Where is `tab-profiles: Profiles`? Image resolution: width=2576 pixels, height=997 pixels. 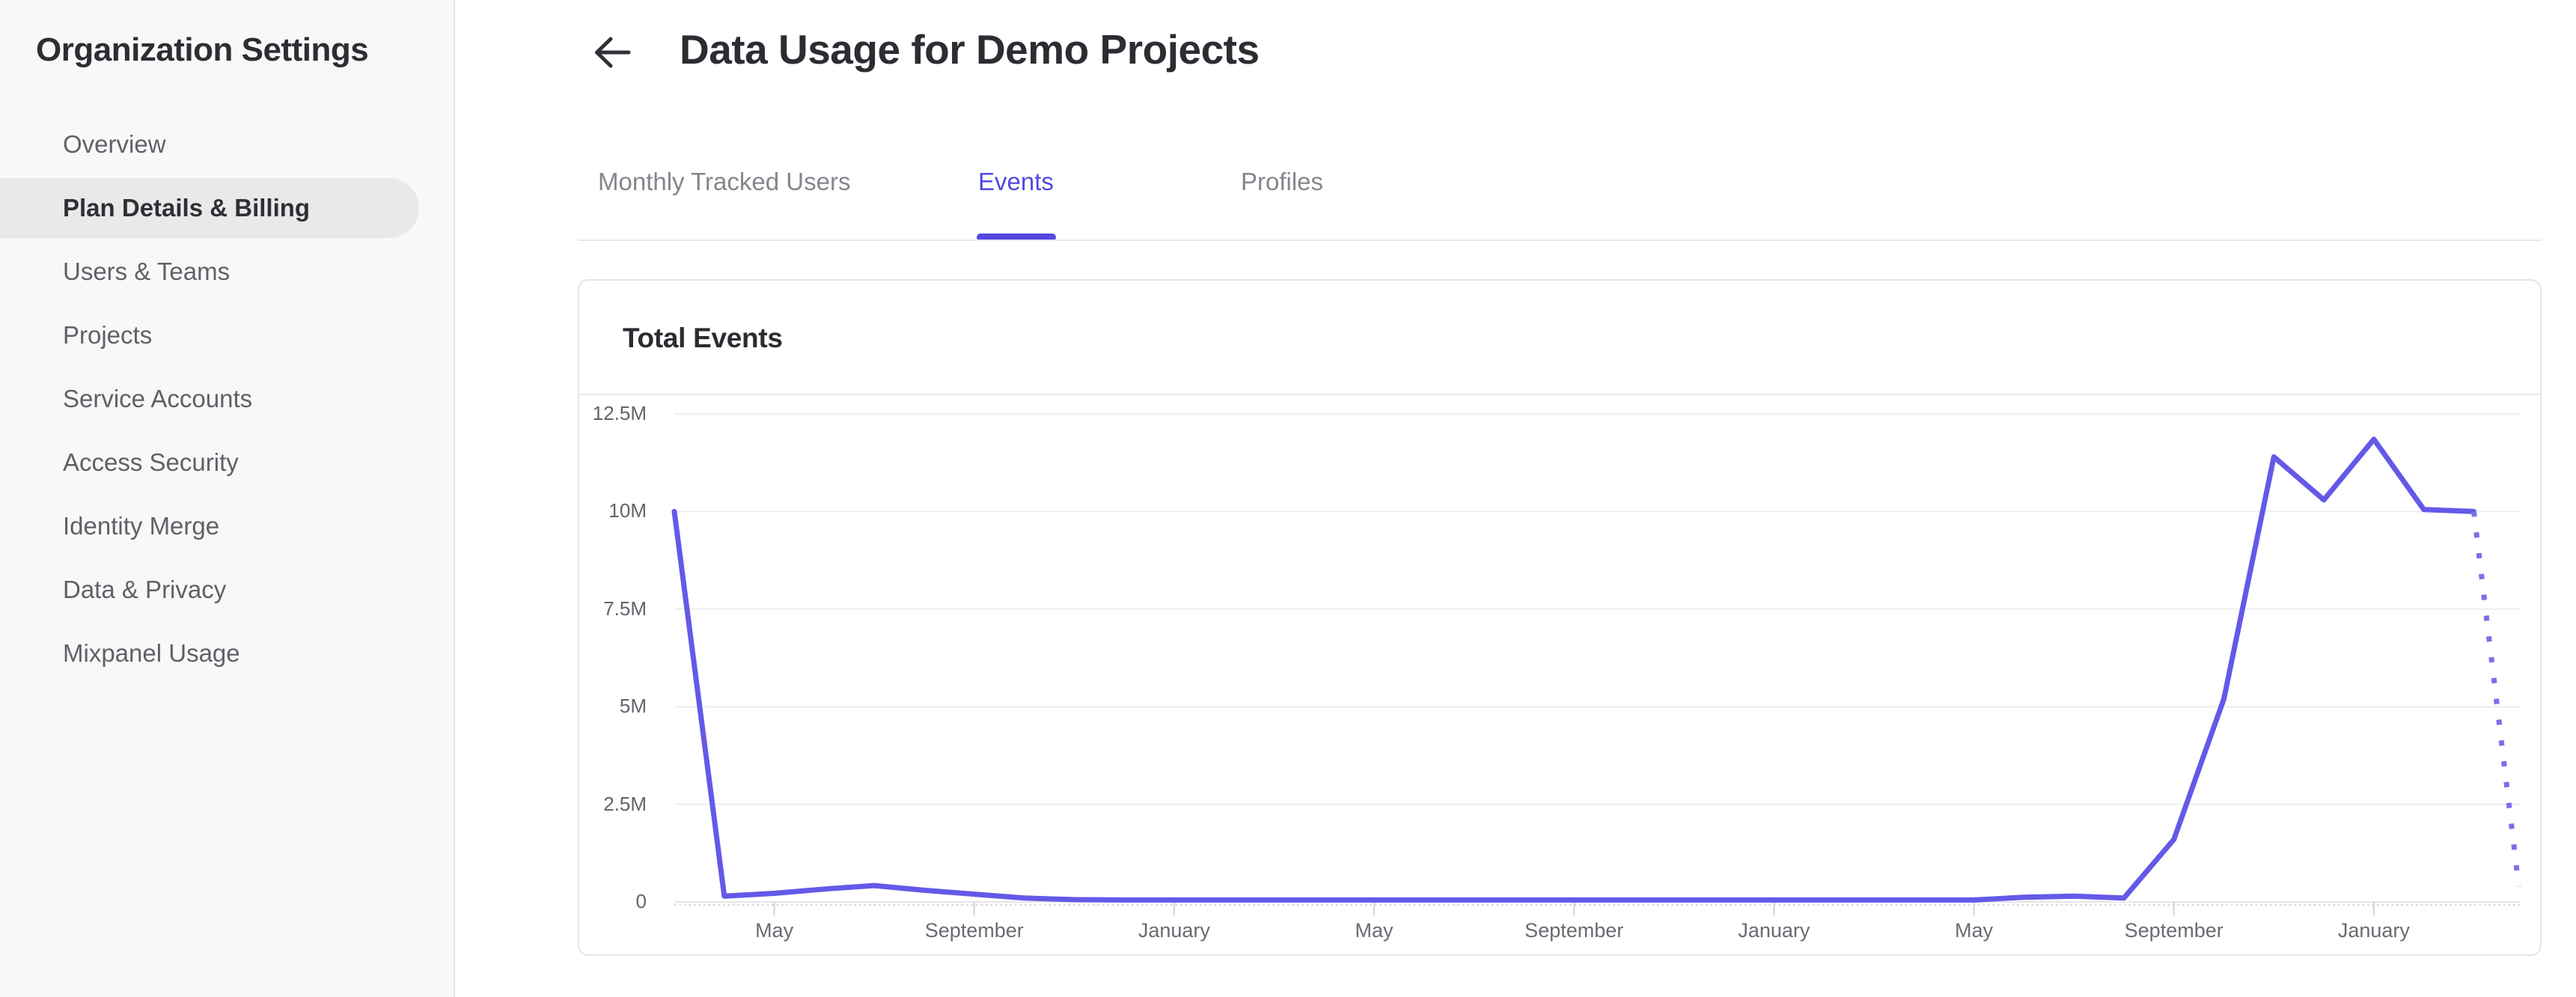 tab-profiles: Profiles is located at coordinates (1282, 181).